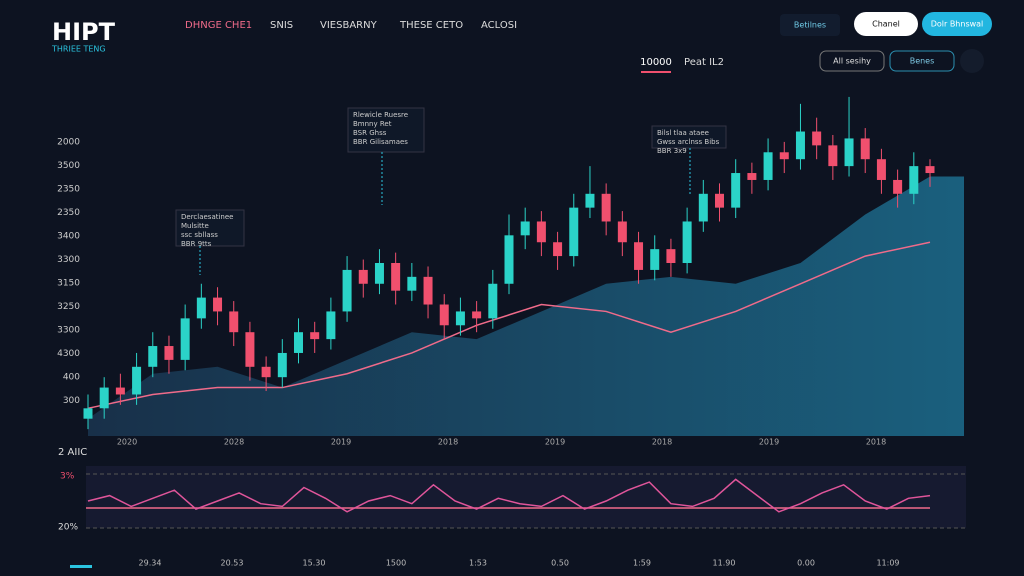 This screenshot has width=1024, height=576. Describe the element at coordinates (199, 235) in the screenshot. I see `annotation-text: ssc sbllass` at that location.